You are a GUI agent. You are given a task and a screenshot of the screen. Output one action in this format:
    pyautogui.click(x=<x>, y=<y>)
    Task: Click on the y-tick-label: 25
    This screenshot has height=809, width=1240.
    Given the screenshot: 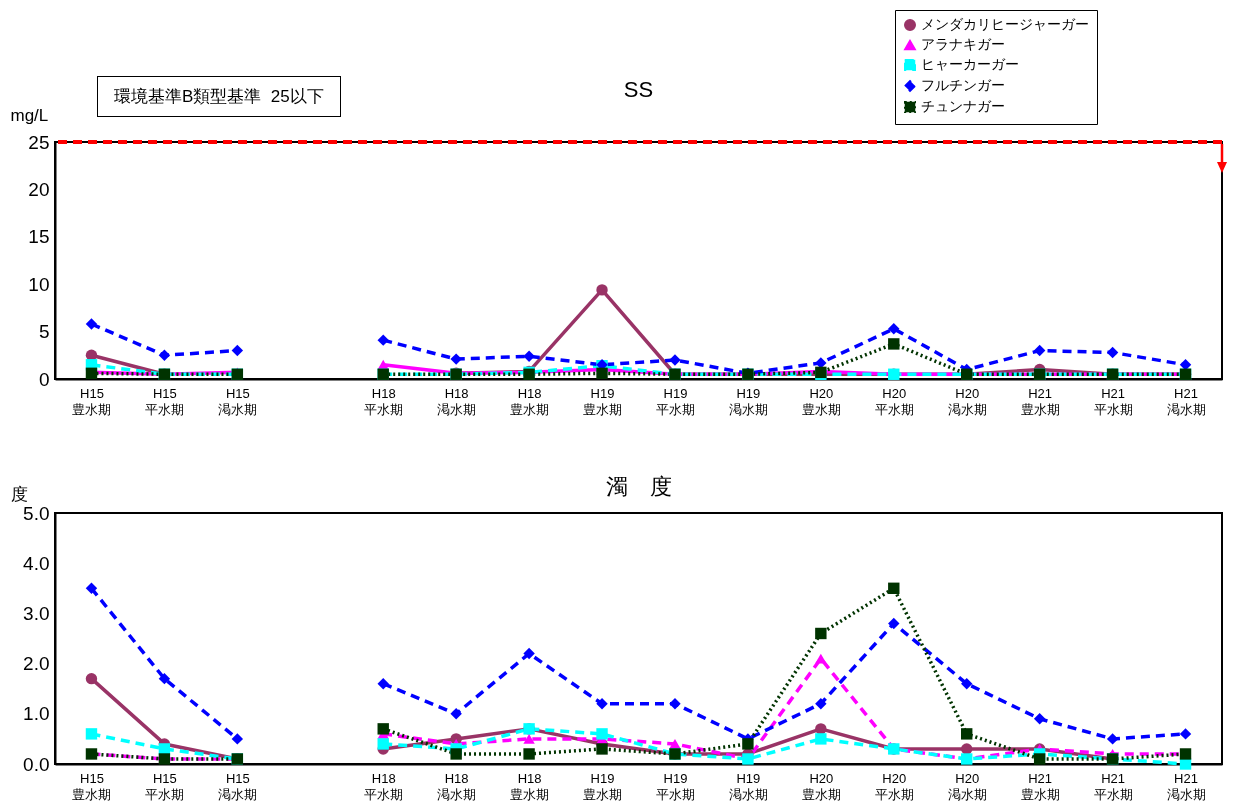 What is the action you would take?
    pyautogui.click(x=39, y=142)
    